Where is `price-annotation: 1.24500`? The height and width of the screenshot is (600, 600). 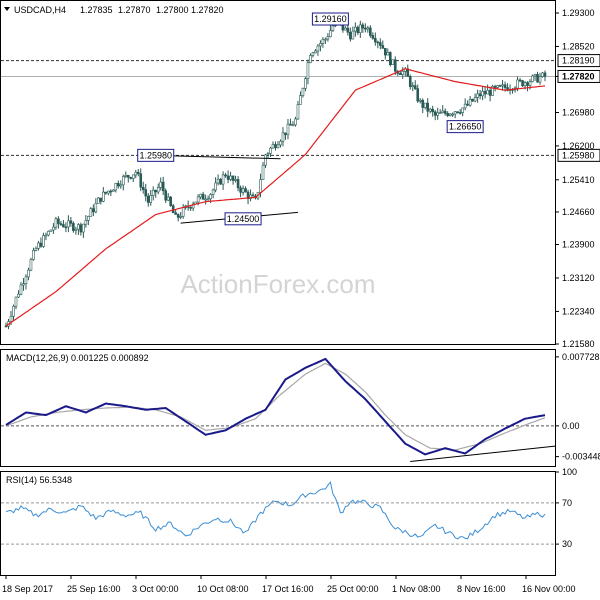
price-annotation: 1.24500 is located at coordinates (243, 219).